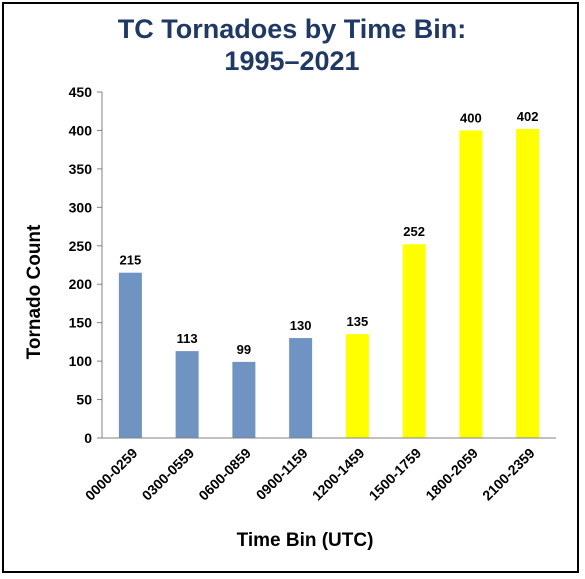 Image resolution: width=585 pixels, height=579 pixels. I want to click on data-label-2100-2359: 402, so click(528, 116).